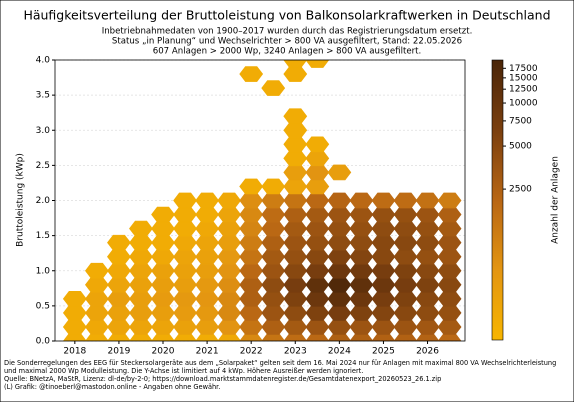  I want to click on x-tick-label: 2026, so click(427, 352).